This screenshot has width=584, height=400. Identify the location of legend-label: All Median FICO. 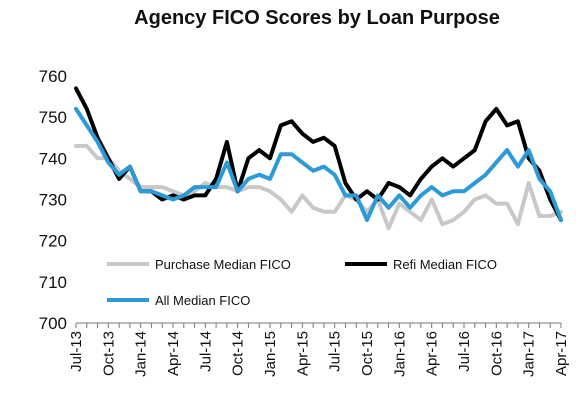
(202, 300).